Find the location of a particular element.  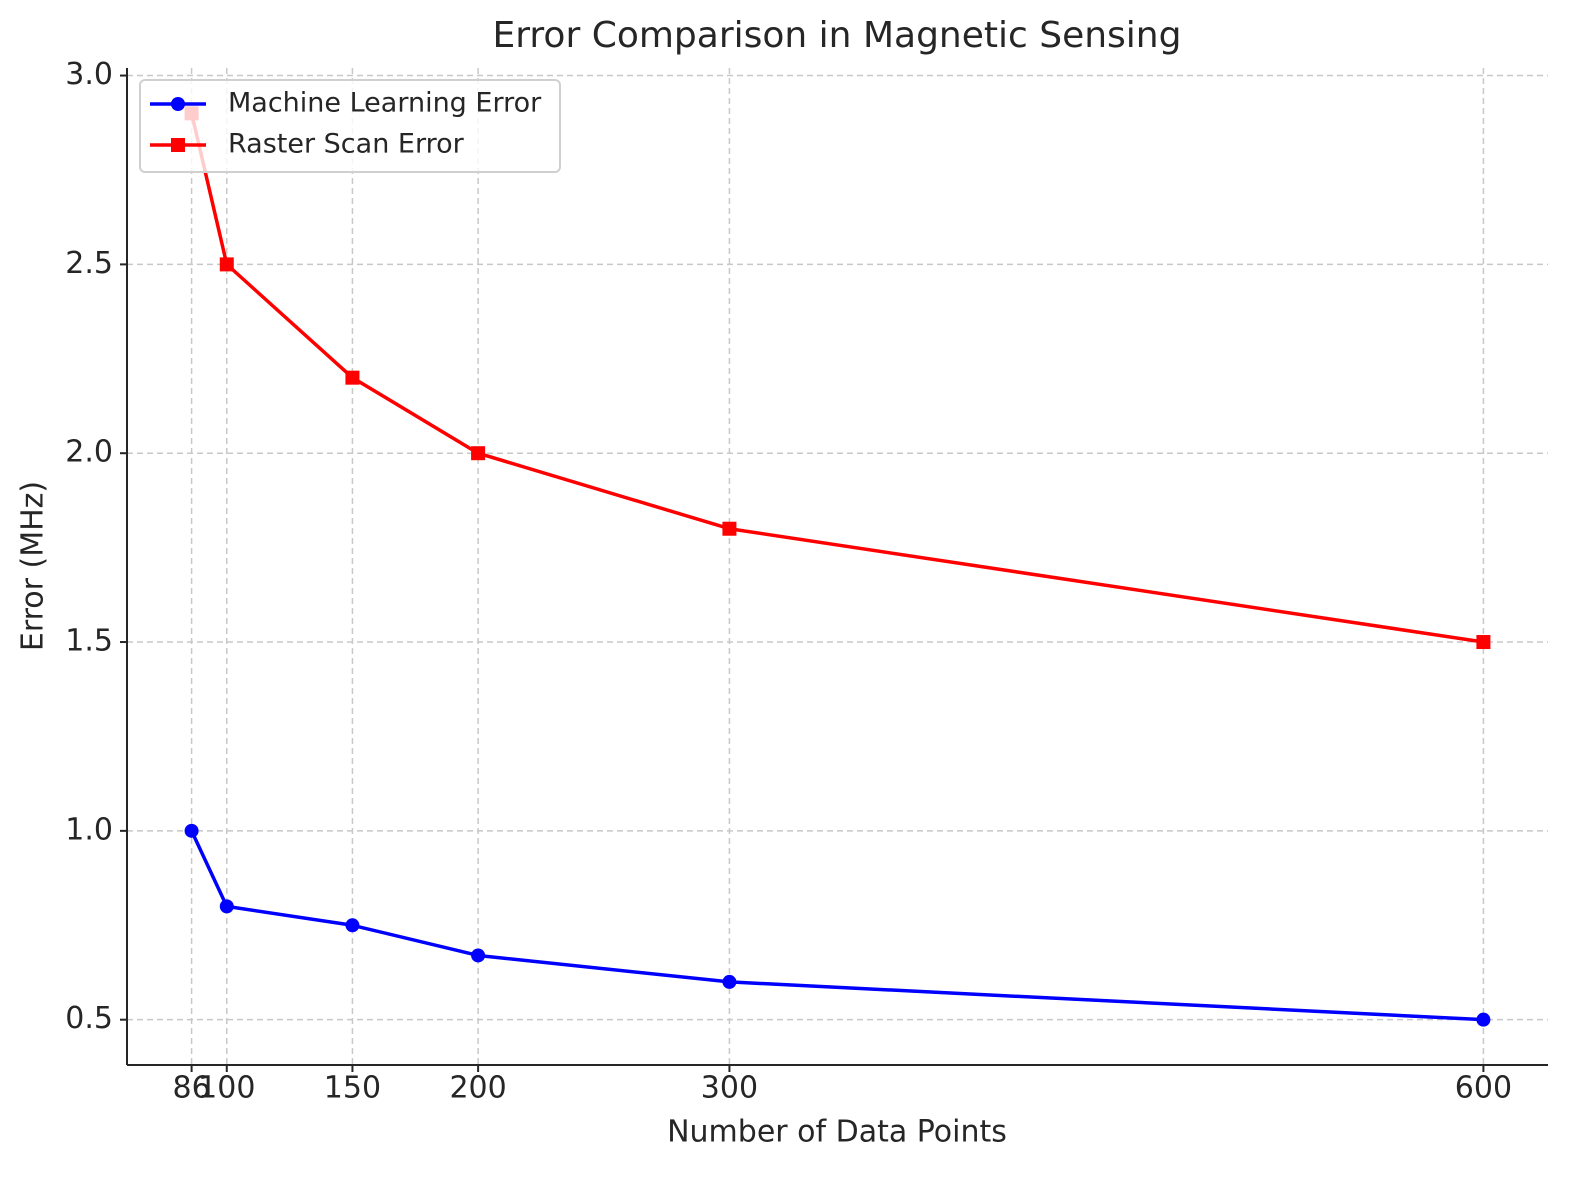

y-tick-label: 2.5 is located at coordinates (89, 263).